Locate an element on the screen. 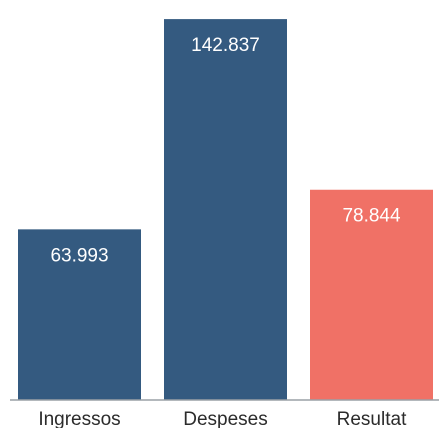  data-label-despeses: 142.837 is located at coordinates (225, 45).